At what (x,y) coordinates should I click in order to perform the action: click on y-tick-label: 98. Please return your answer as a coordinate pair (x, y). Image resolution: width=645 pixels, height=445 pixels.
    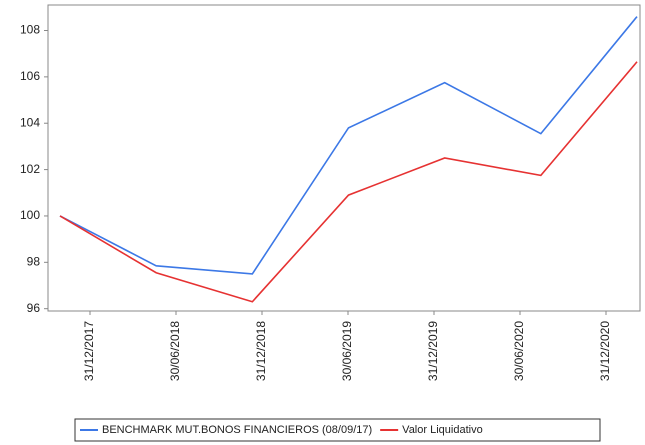
    Looking at the image, I should click on (34, 261).